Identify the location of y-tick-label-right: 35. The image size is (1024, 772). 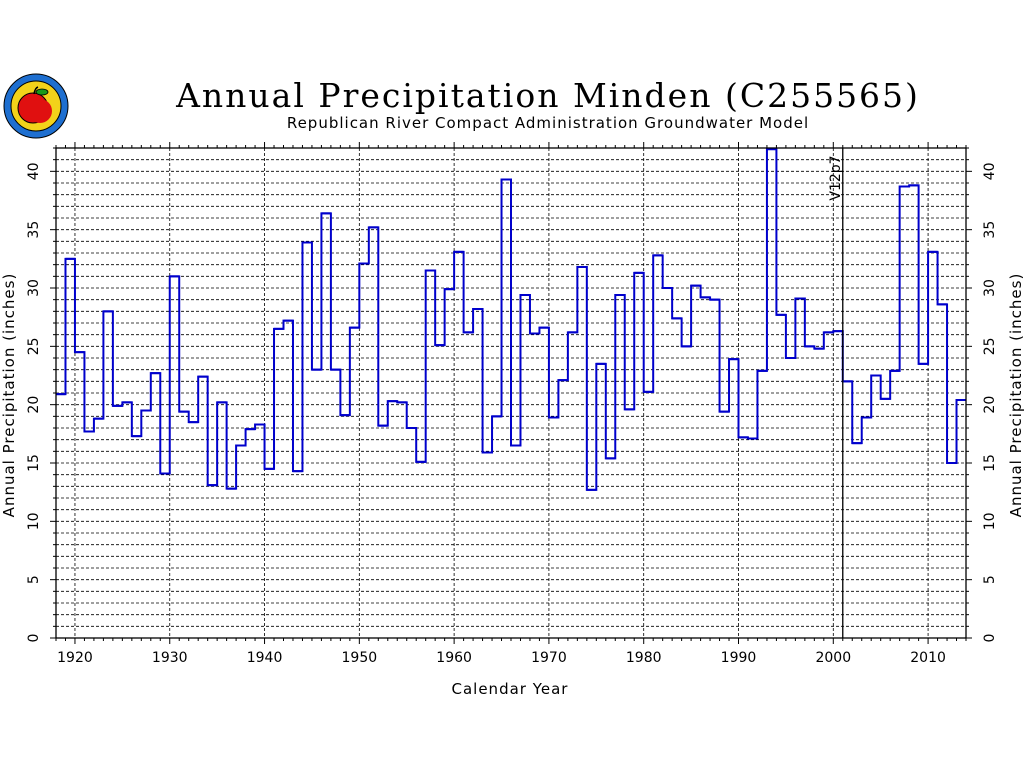
(990, 230).